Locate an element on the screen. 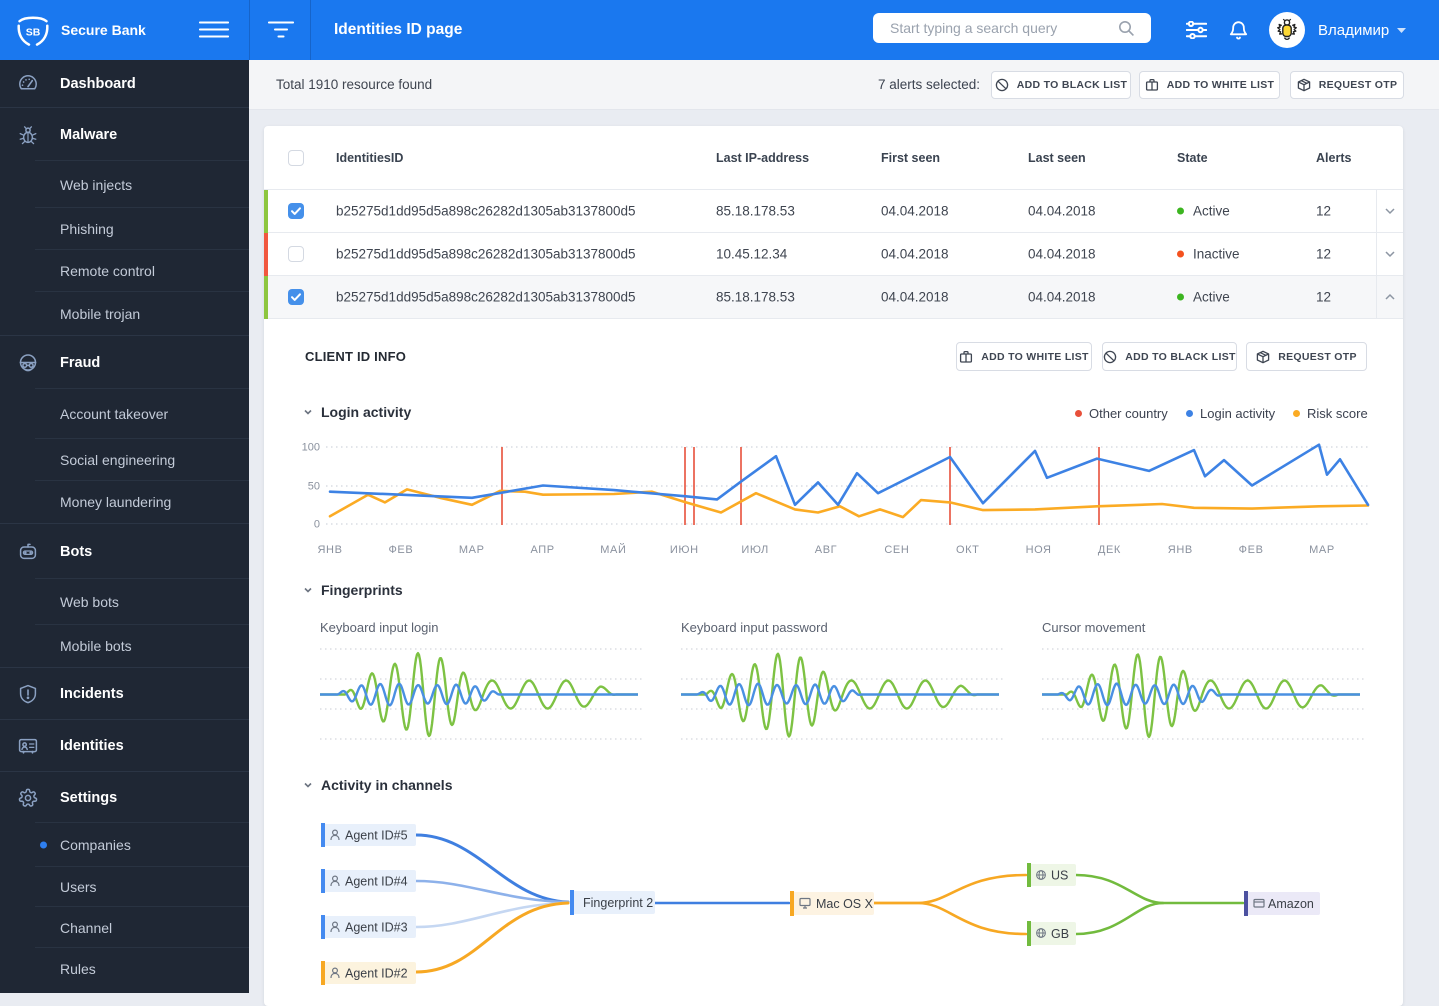 The height and width of the screenshot is (1006, 1439). svg-text: SB is located at coordinates (33, 33).